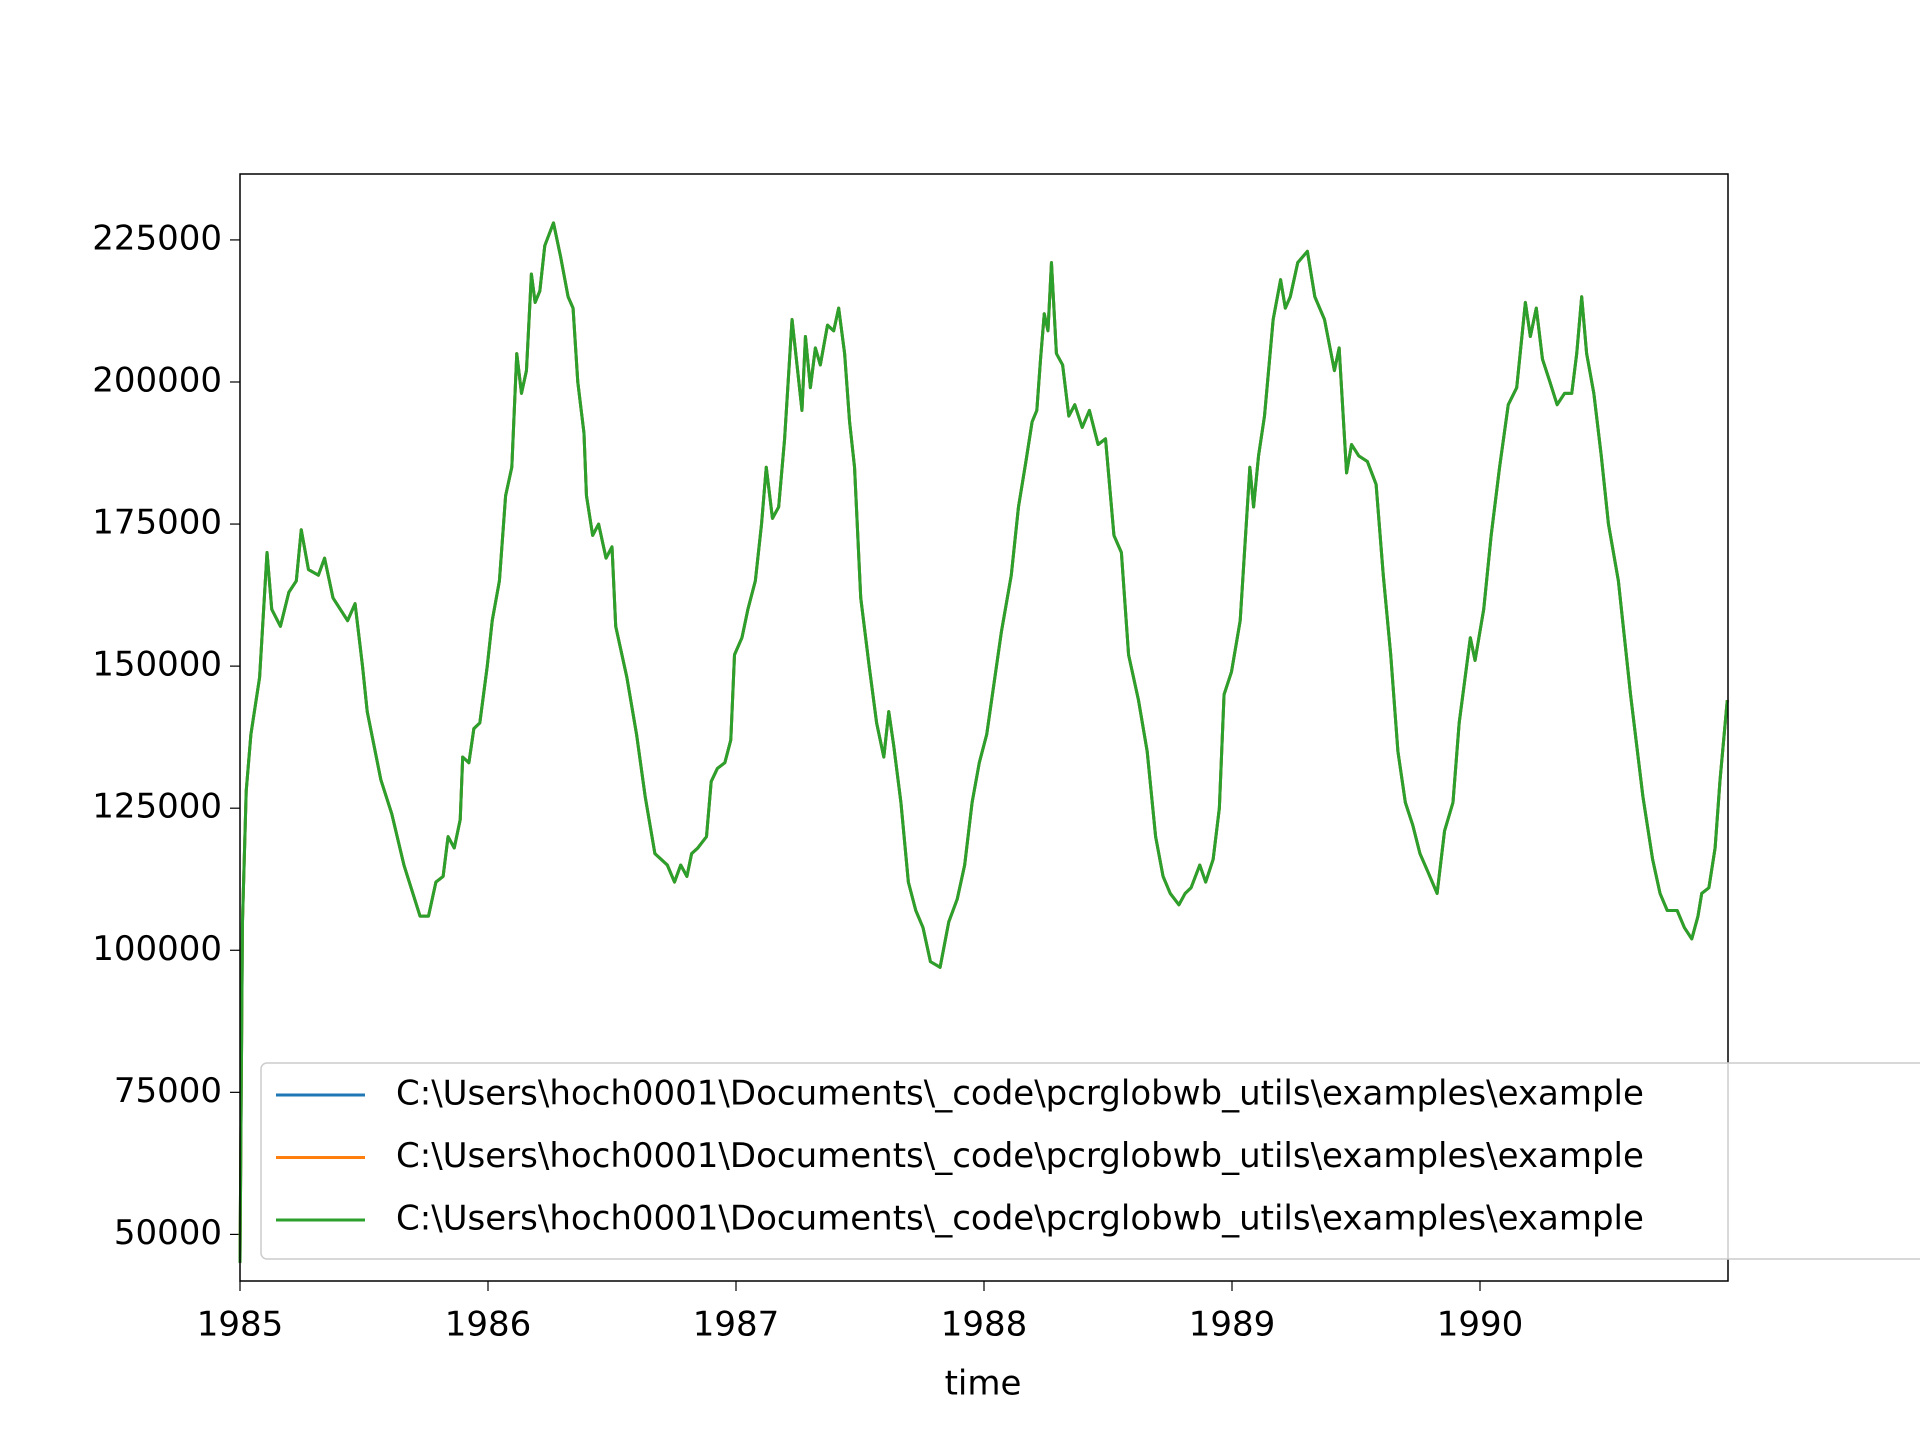 This screenshot has height=1440, width=1920. What do you see at coordinates (240, 1325) in the screenshot?
I see `x-tick-label: 1985` at bounding box center [240, 1325].